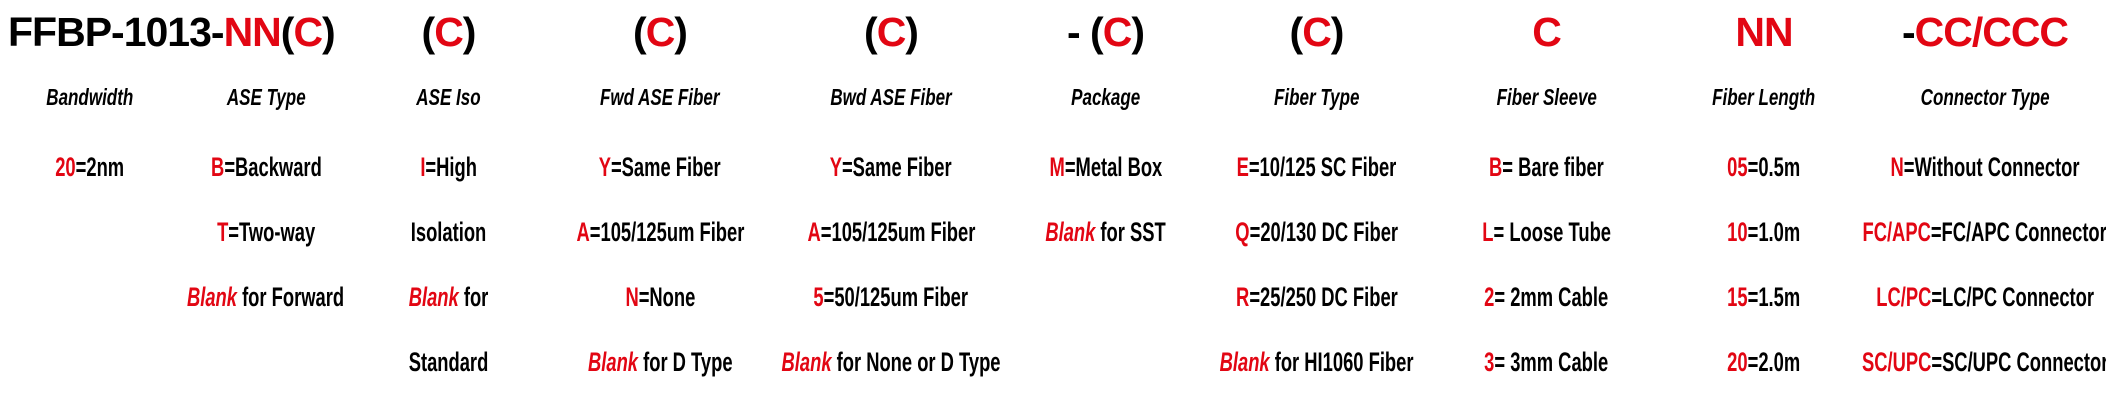 The image size is (2106, 400). Describe the element at coordinates (660, 232) in the screenshot. I see `legend-cell-fwd-ase-fiber-row2: A=105/125um Fiber` at that location.